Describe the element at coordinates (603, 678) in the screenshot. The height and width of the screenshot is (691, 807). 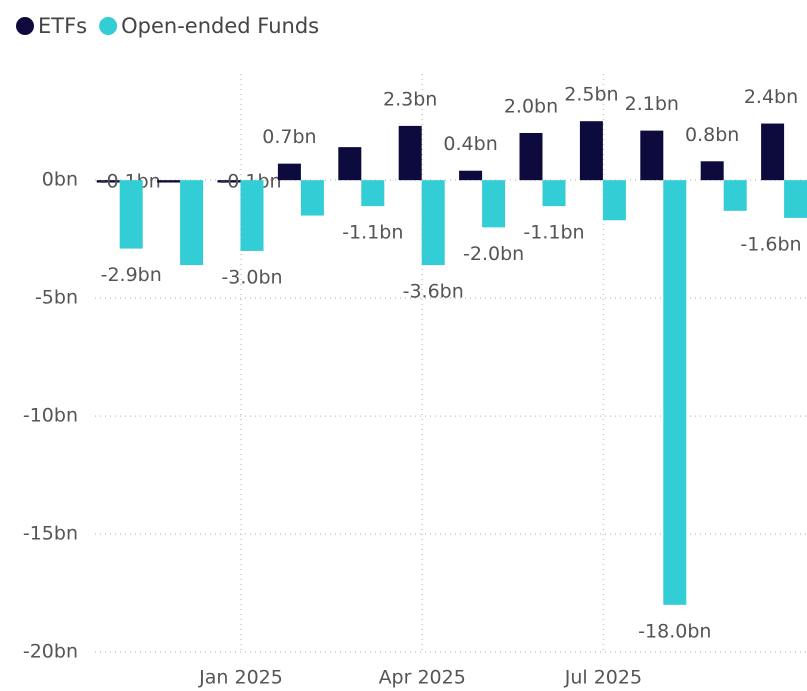
I see `x-tick-label: Jul 2025` at that location.